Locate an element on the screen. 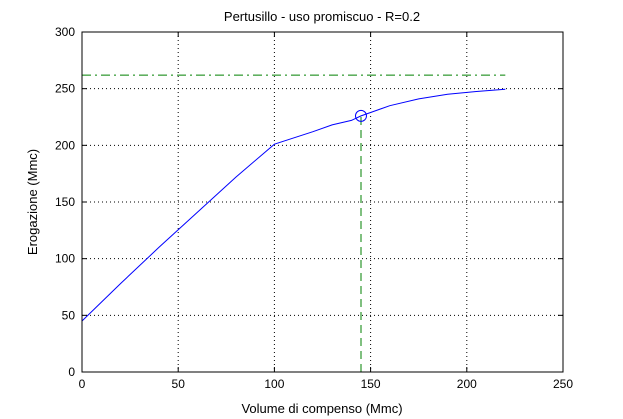 The height and width of the screenshot is (419, 623). y-tick-label: 150 is located at coordinates (65, 202).